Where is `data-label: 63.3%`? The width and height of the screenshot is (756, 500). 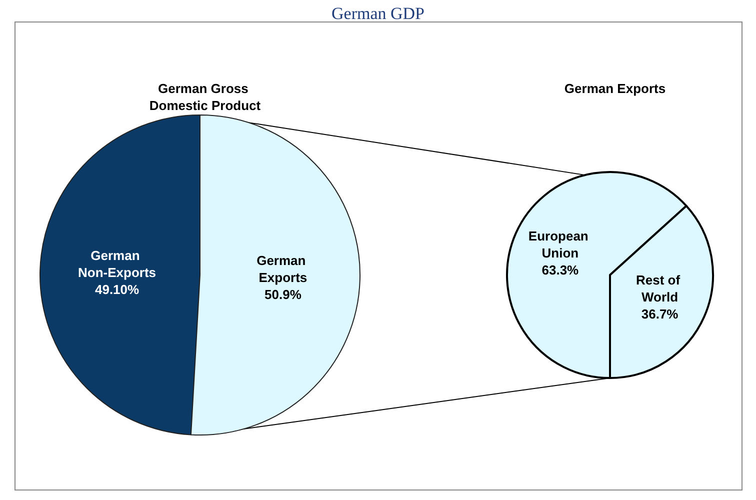
data-label: 63.3% is located at coordinates (561, 270).